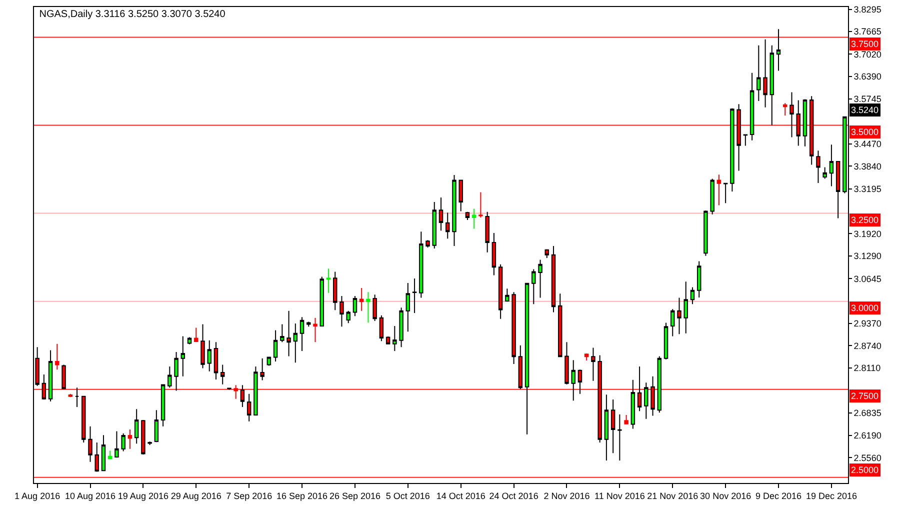 This screenshot has height=509, width=902. What do you see at coordinates (868, 233) in the screenshot?
I see `y-tick-label: 3.1920` at bounding box center [868, 233].